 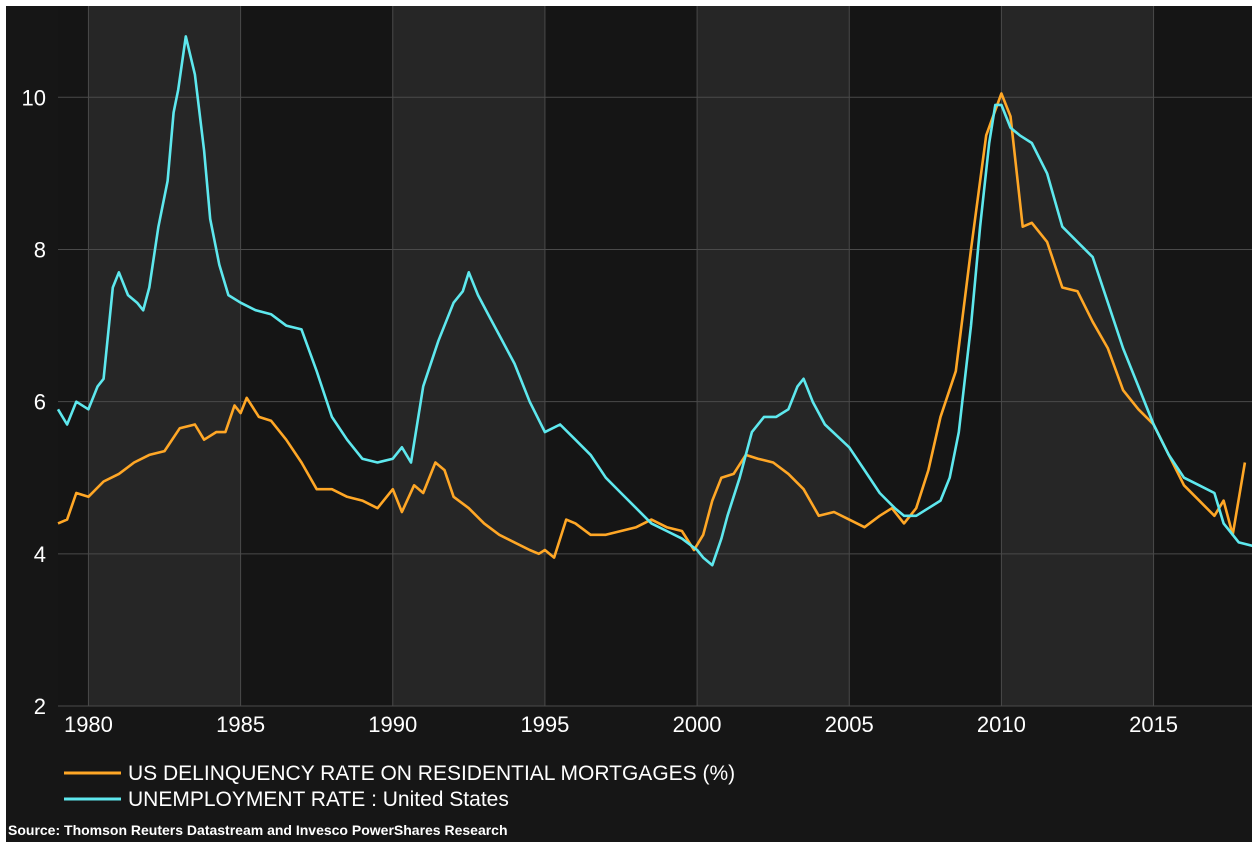 I want to click on x-tick-label: 1990, so click(x=392, y=724).